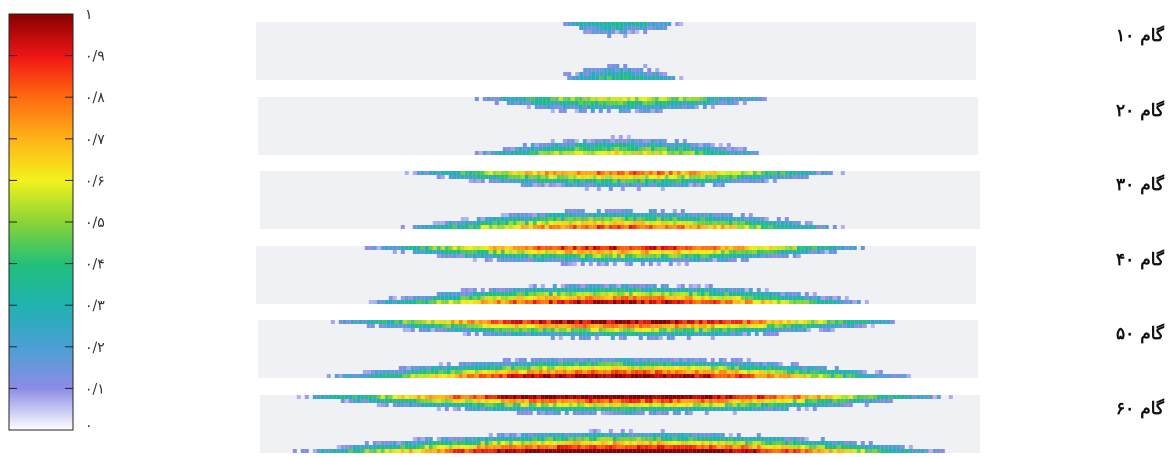 The height and width of the screenshot is (457, 1174). What do you see at coordinates (620, 423) in the screenshot?
I see `simulation-panel` at bounding box center [620, 423].